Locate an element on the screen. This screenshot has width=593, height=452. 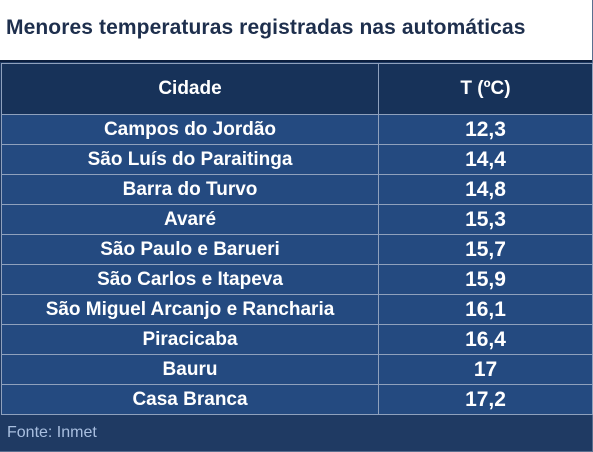
table-row: São Paulo e Barueri 15,7 is located at coordinates (297, 249).